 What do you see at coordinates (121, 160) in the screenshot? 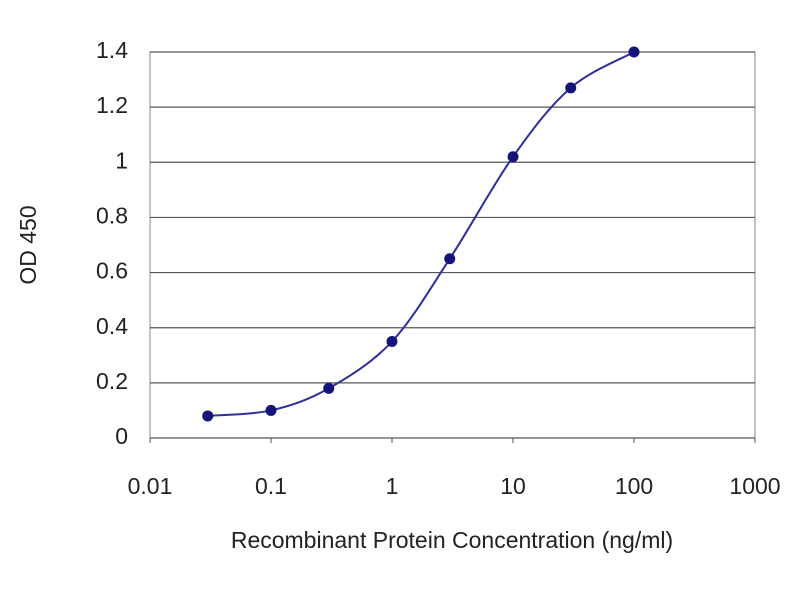
I see `y-tick-label: 1` at bounding box center [121, 160].